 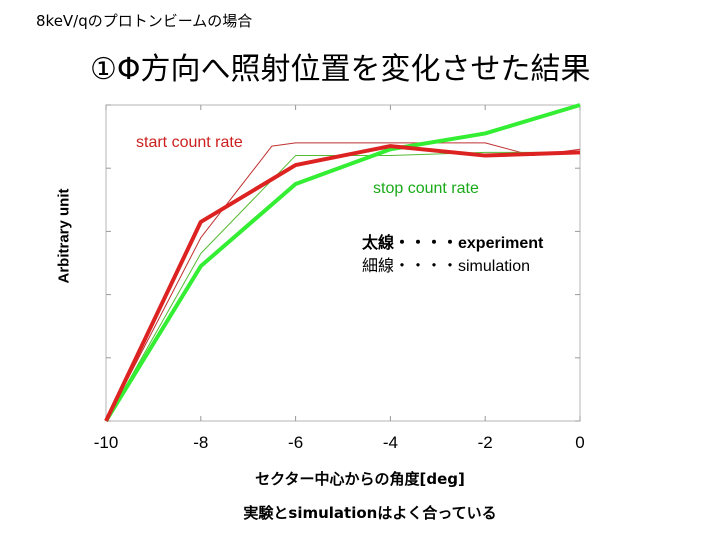 What do you see at coordinates (426, 188) in the screenshot?
I see `series-label-stop: stop count rate` at bounding box center [426, 188].